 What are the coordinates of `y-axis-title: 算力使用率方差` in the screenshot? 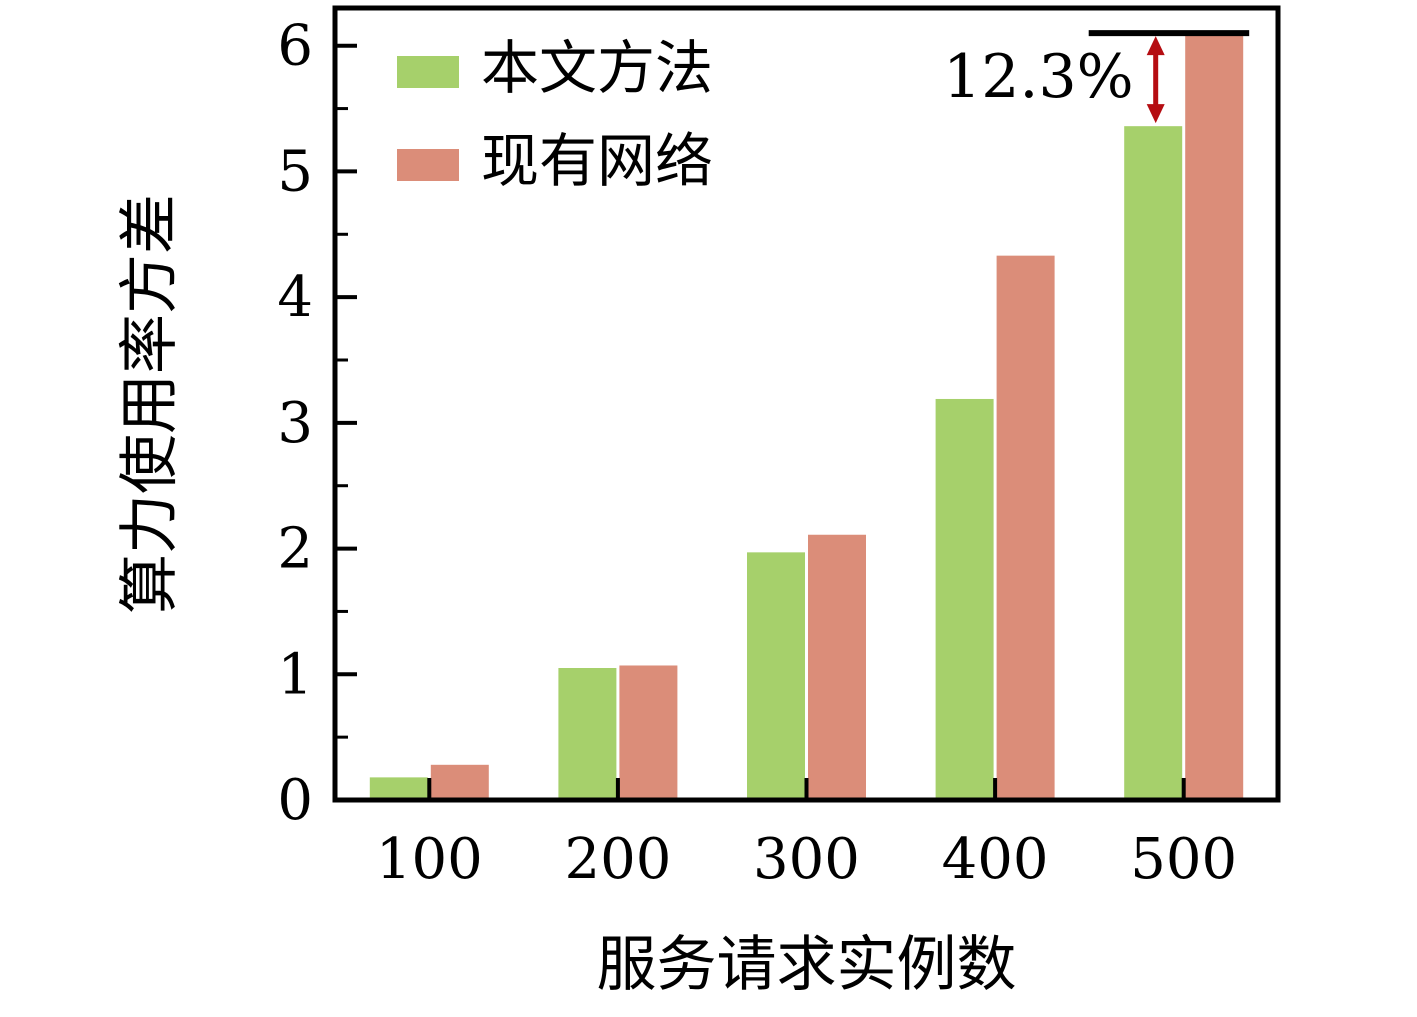 It's located at (150, 404).